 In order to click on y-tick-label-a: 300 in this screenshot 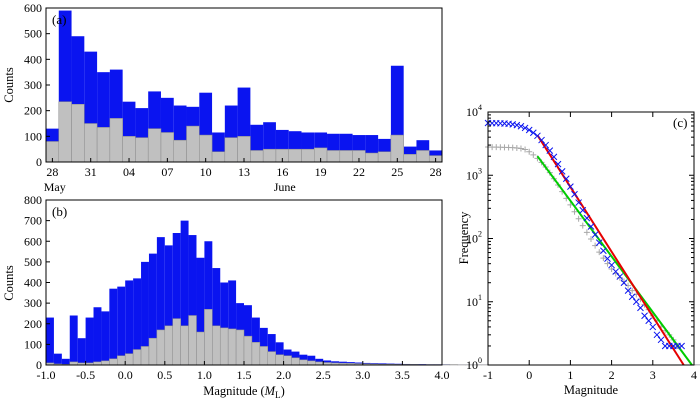, I will do `click(33, 85)`.